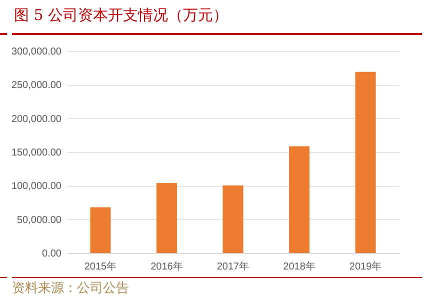 This screenshot has width=427, height=296. Describe the element at coordinates (36, 186) in the screenshot. I see `y-tick-label: 100,000.00` at that location.